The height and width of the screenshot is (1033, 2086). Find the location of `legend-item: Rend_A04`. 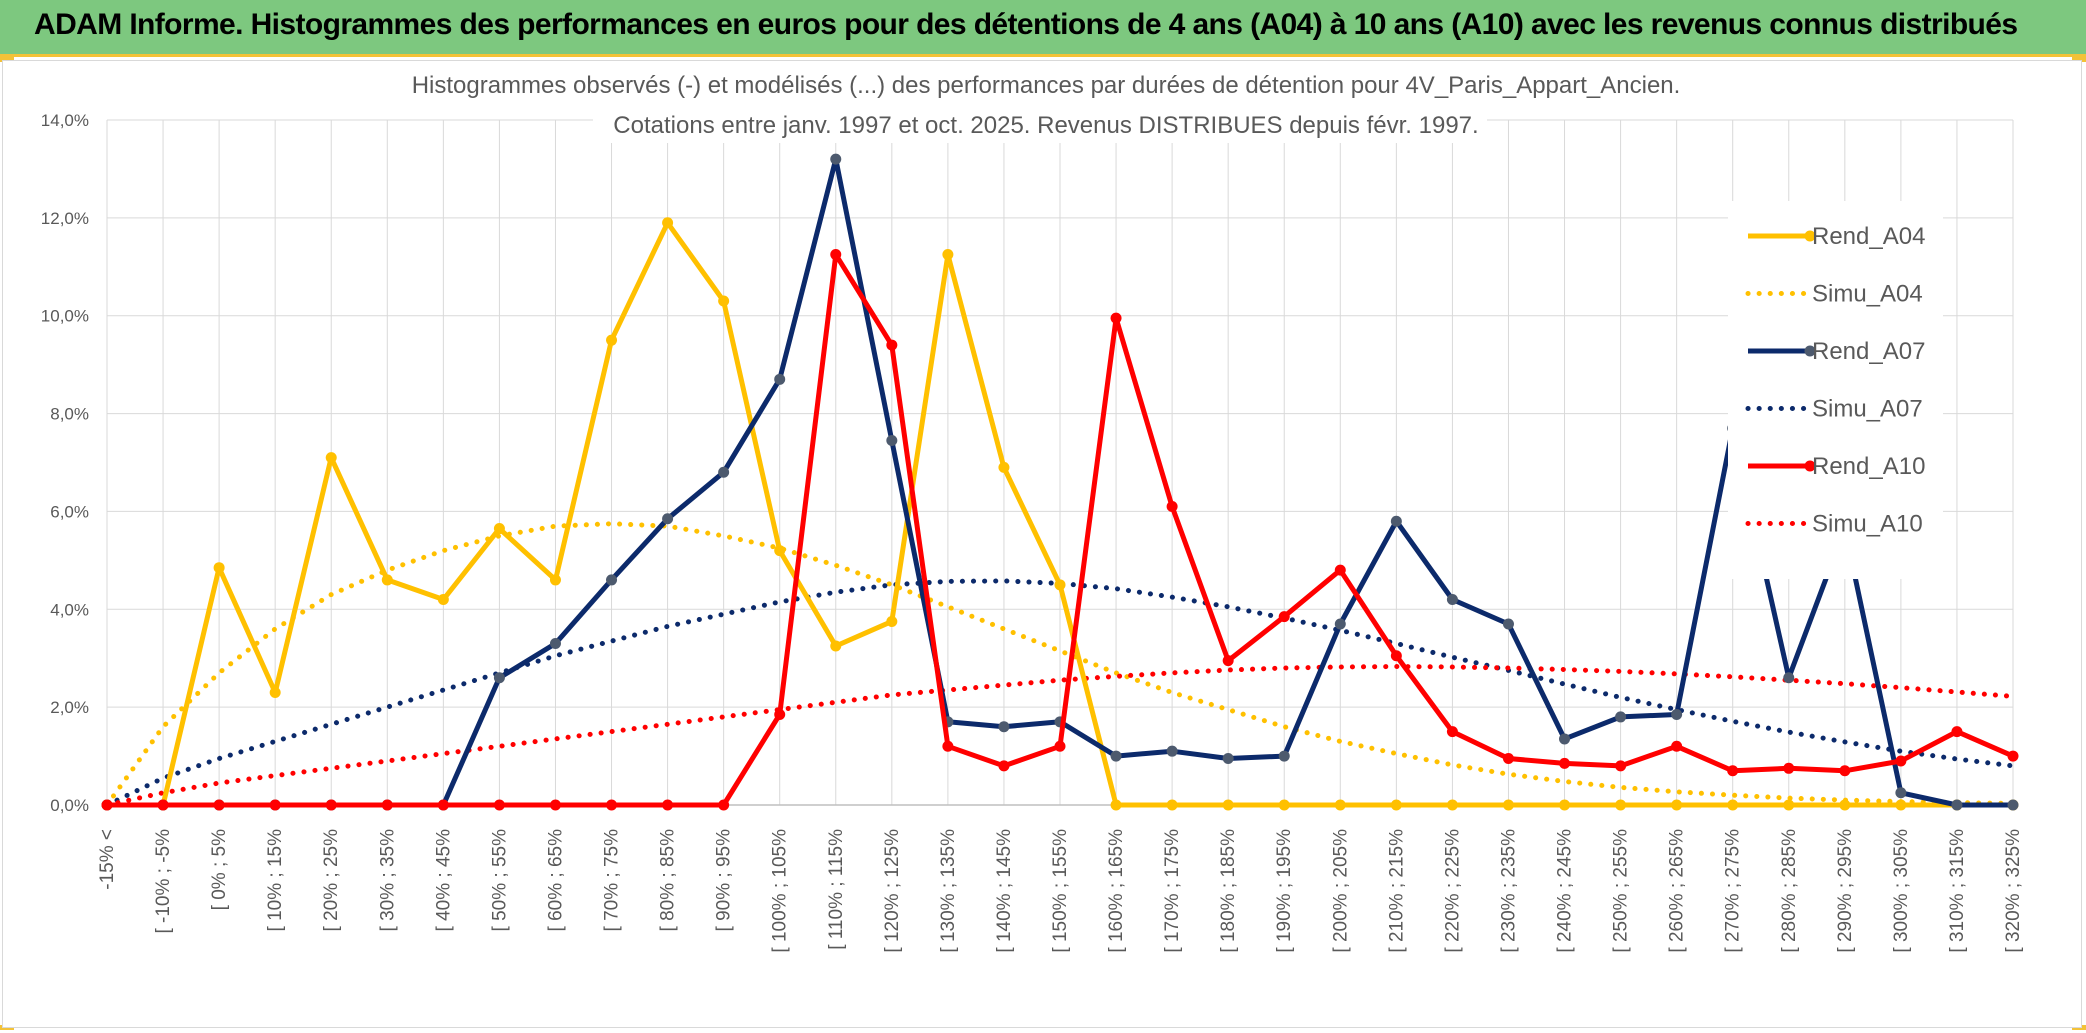

legend-item: Rend_A04 is located at coordinates (1836, 236).